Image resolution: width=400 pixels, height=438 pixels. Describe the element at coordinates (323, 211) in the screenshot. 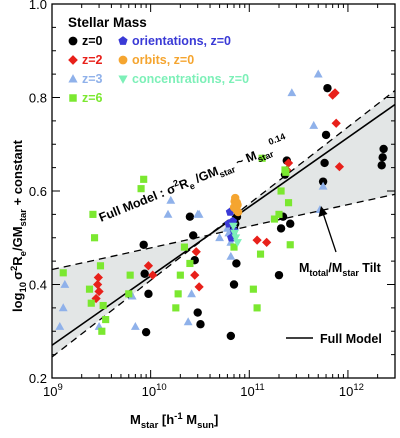

I see `tilt-arrow-head` at that location.